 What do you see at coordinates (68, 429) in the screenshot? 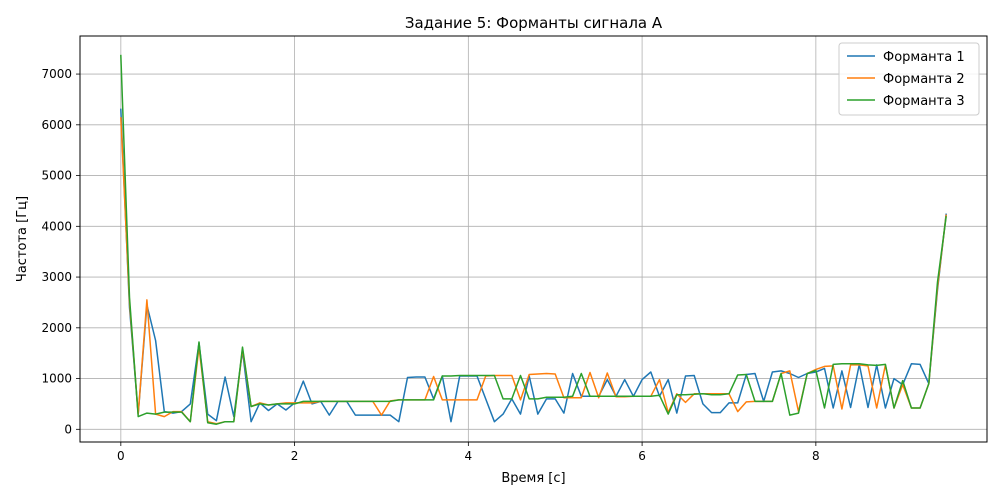
I see `y-tick-label: 0` at bounding box center [68, 429].